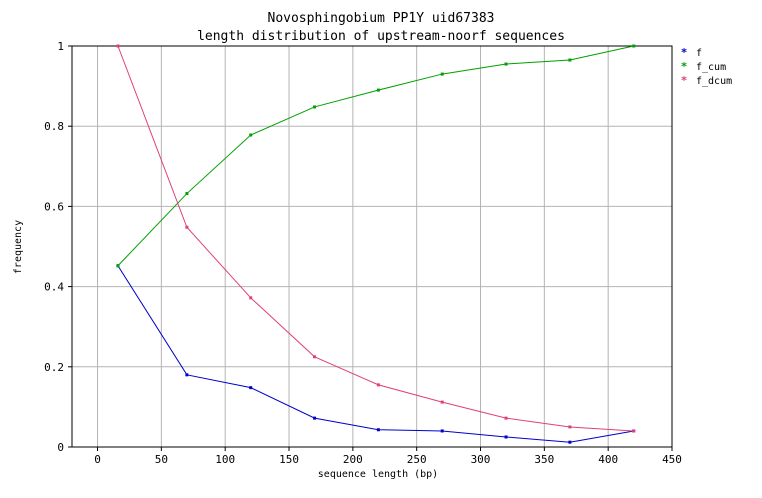  Describe the element at coordinates (353, 459) in the screenshot. I see `x-tick-label: 200` at that location.